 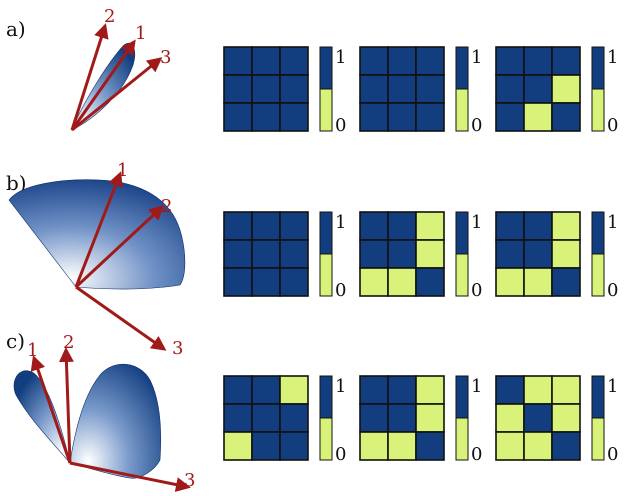 I want to click on radiation-lobe, so click(x=115, y=421).